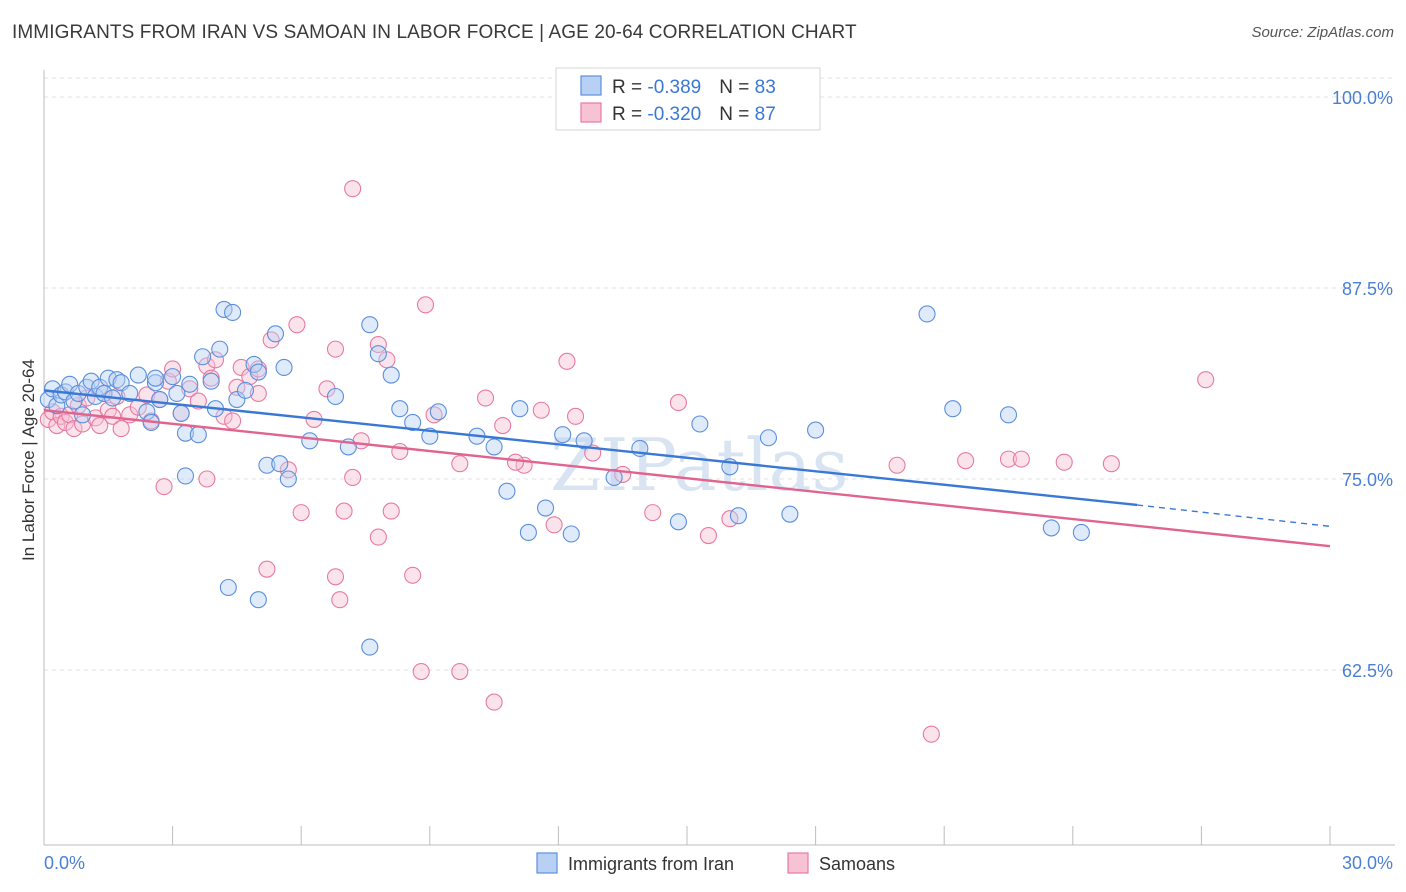 The image size is (1406, 892). I want to click on y-tick-label: 100.0%, so click(1362, 98).